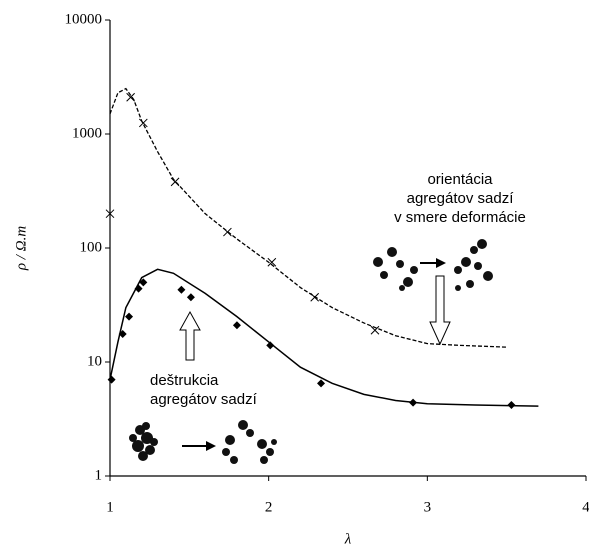 The image size is (589, 552). I want to click on x-tick-label: 2, so click(269, 507).